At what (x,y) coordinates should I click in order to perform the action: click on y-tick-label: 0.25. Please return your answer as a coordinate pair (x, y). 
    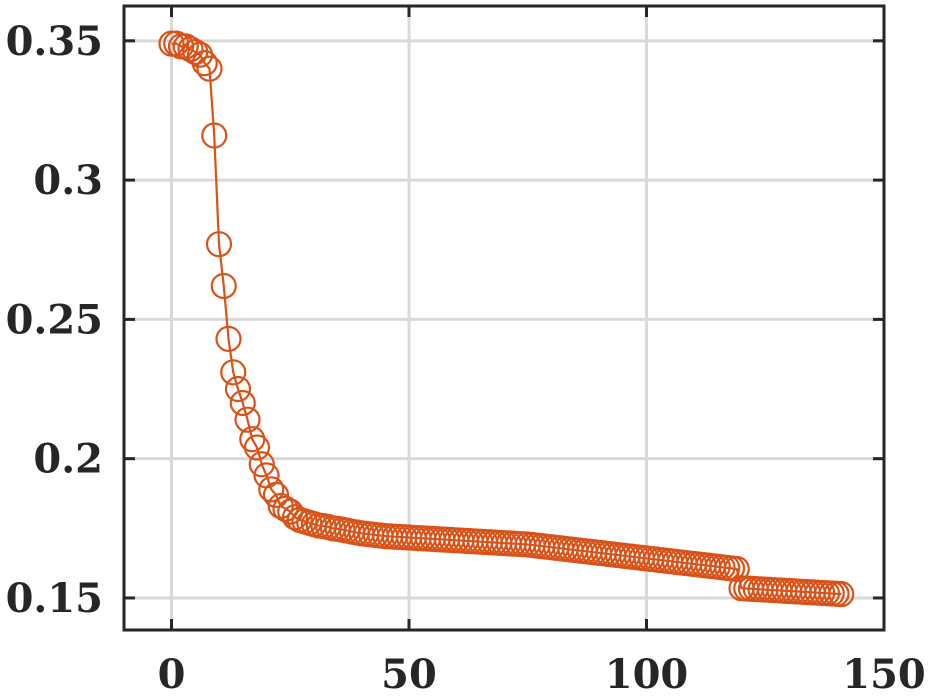
    Looking at the image, I should click on (54, 319).